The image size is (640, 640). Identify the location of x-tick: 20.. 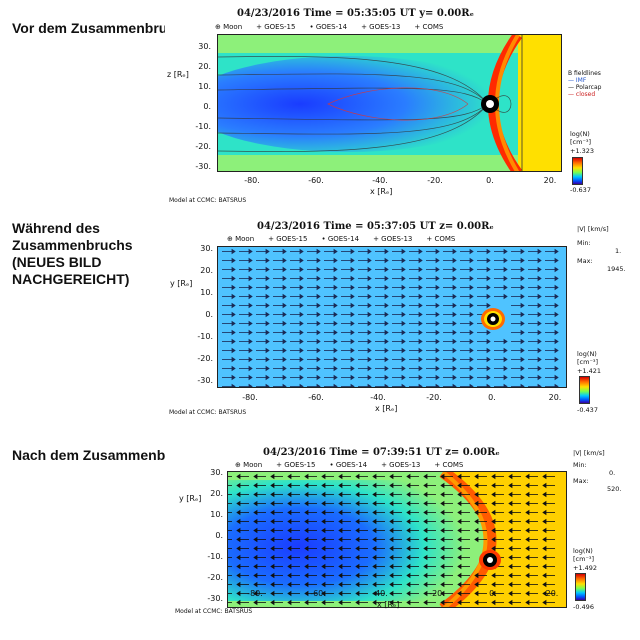
(552, 593).